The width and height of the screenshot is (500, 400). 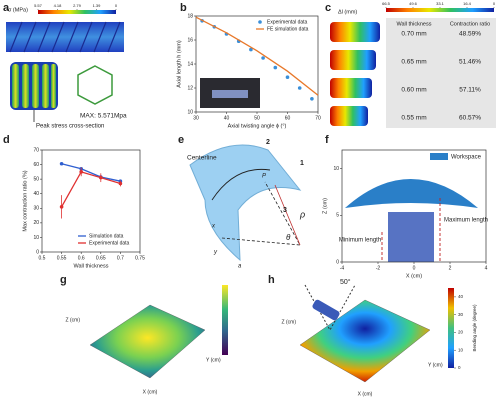 What do you see at coordinates (97, 5) in the screenshot?
I see `colorbar-tick-label: 1.39` at bounding box center [97, 5].